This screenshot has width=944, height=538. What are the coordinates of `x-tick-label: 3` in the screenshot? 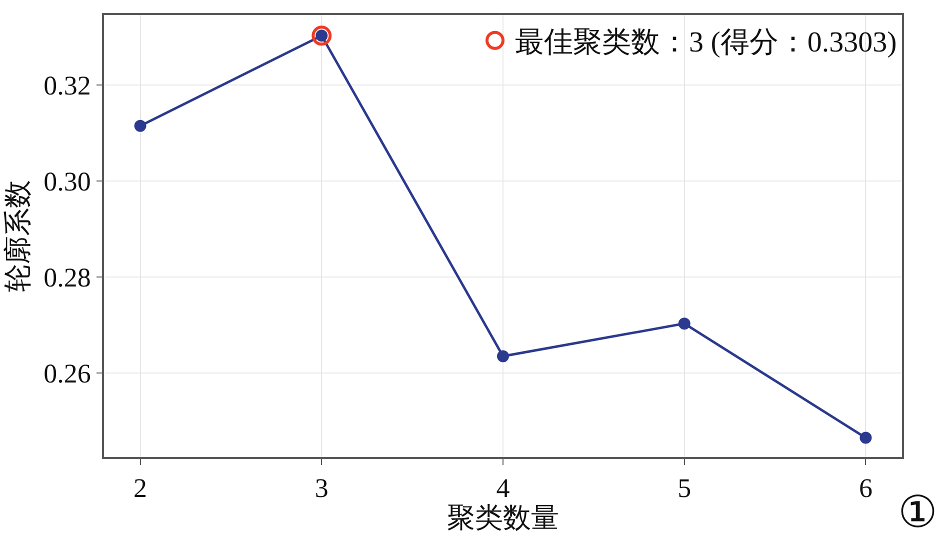 It's located at (321, 488).